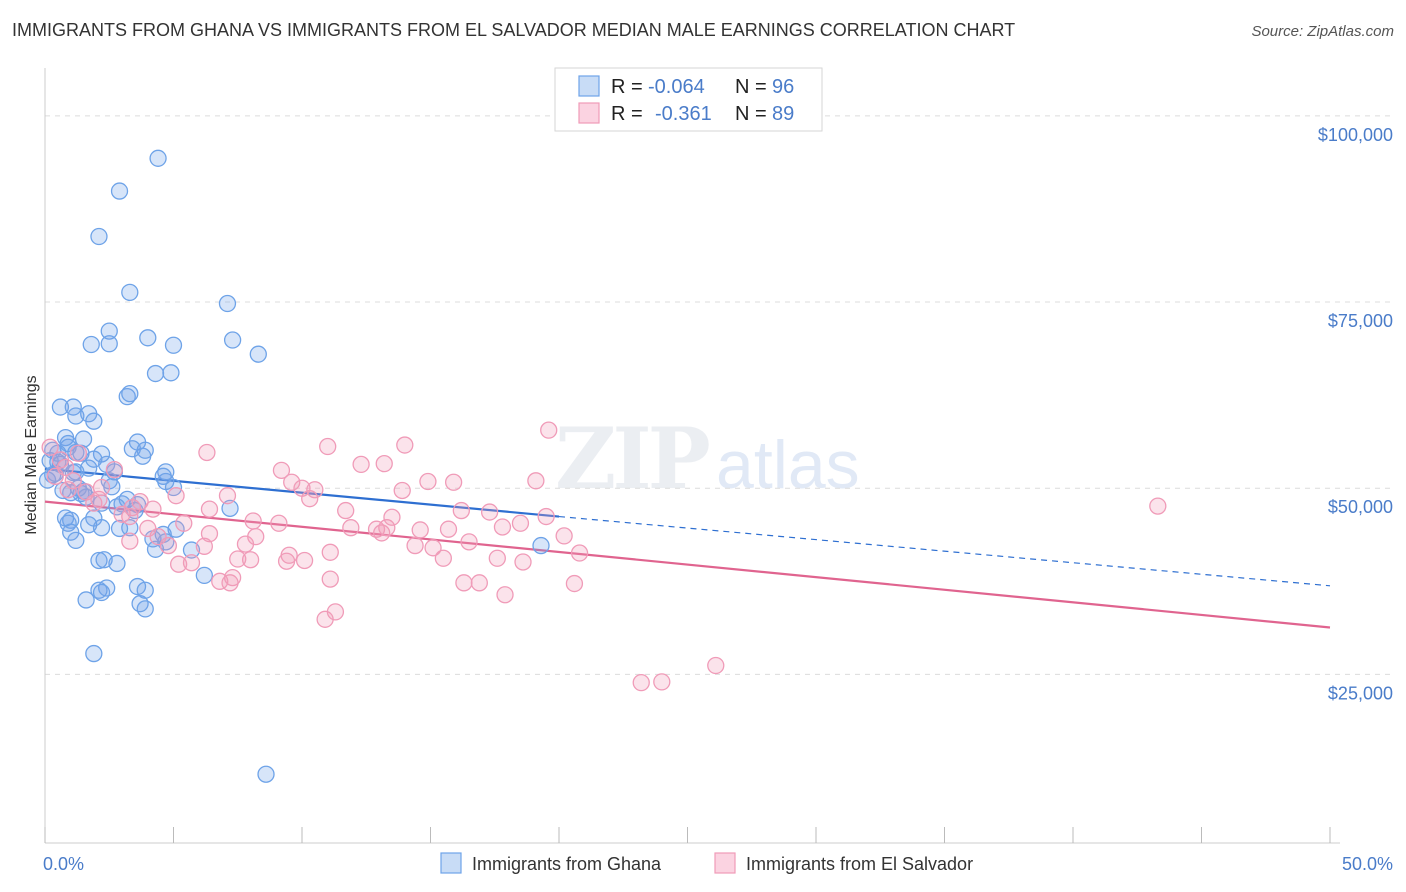 The width and height of the screenshot is (1406, 892). I want to click on legend-r-label-2: R =, so click(627, 114).